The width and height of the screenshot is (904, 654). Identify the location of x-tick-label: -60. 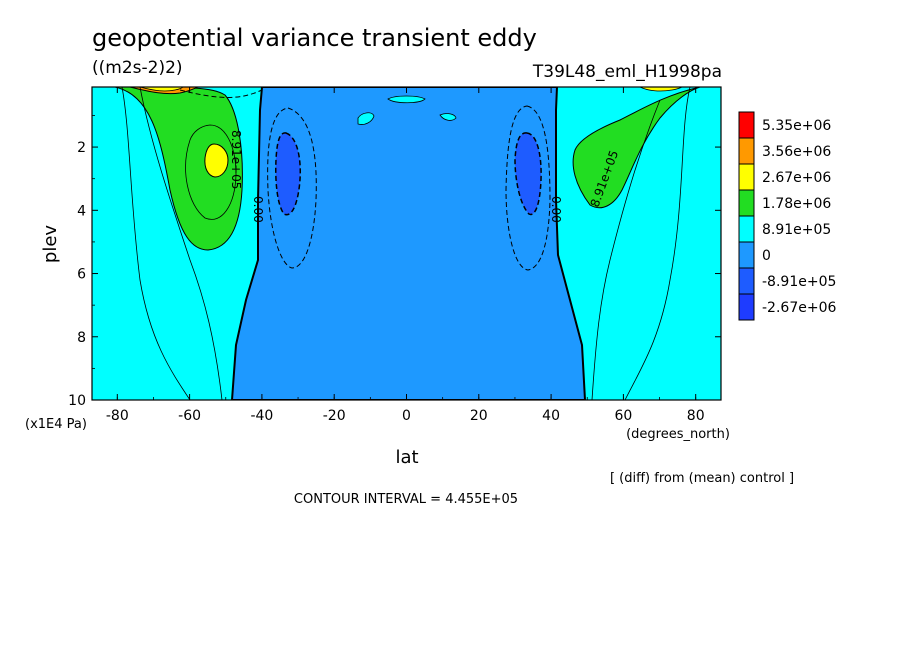
(189, 416).